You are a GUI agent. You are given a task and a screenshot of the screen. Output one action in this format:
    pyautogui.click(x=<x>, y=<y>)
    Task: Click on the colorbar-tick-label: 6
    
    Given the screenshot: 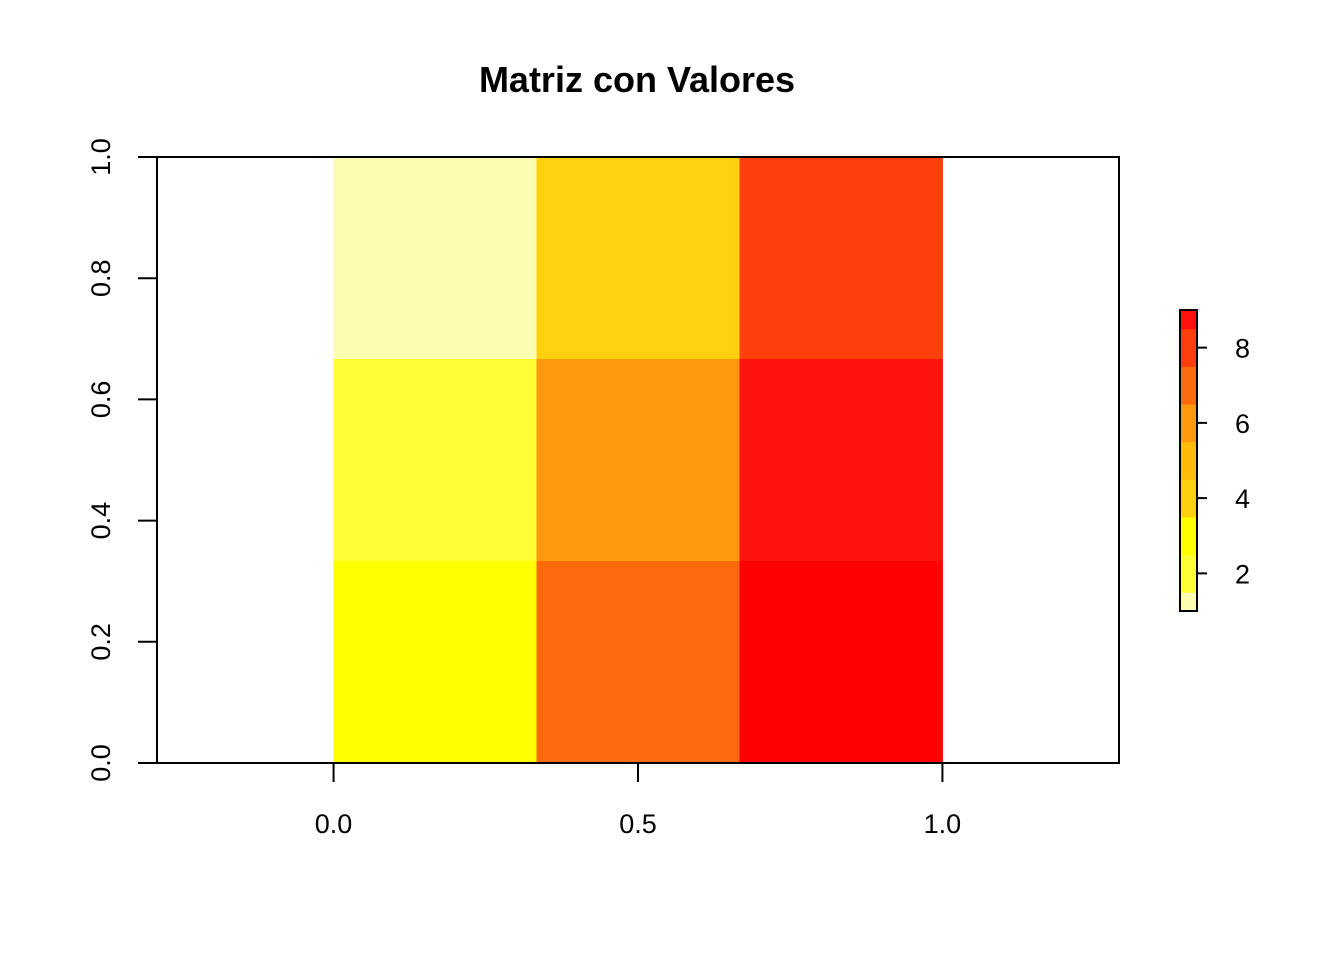 What is the action you would take?
    pyautogui.click(x=1242, y=424)
    